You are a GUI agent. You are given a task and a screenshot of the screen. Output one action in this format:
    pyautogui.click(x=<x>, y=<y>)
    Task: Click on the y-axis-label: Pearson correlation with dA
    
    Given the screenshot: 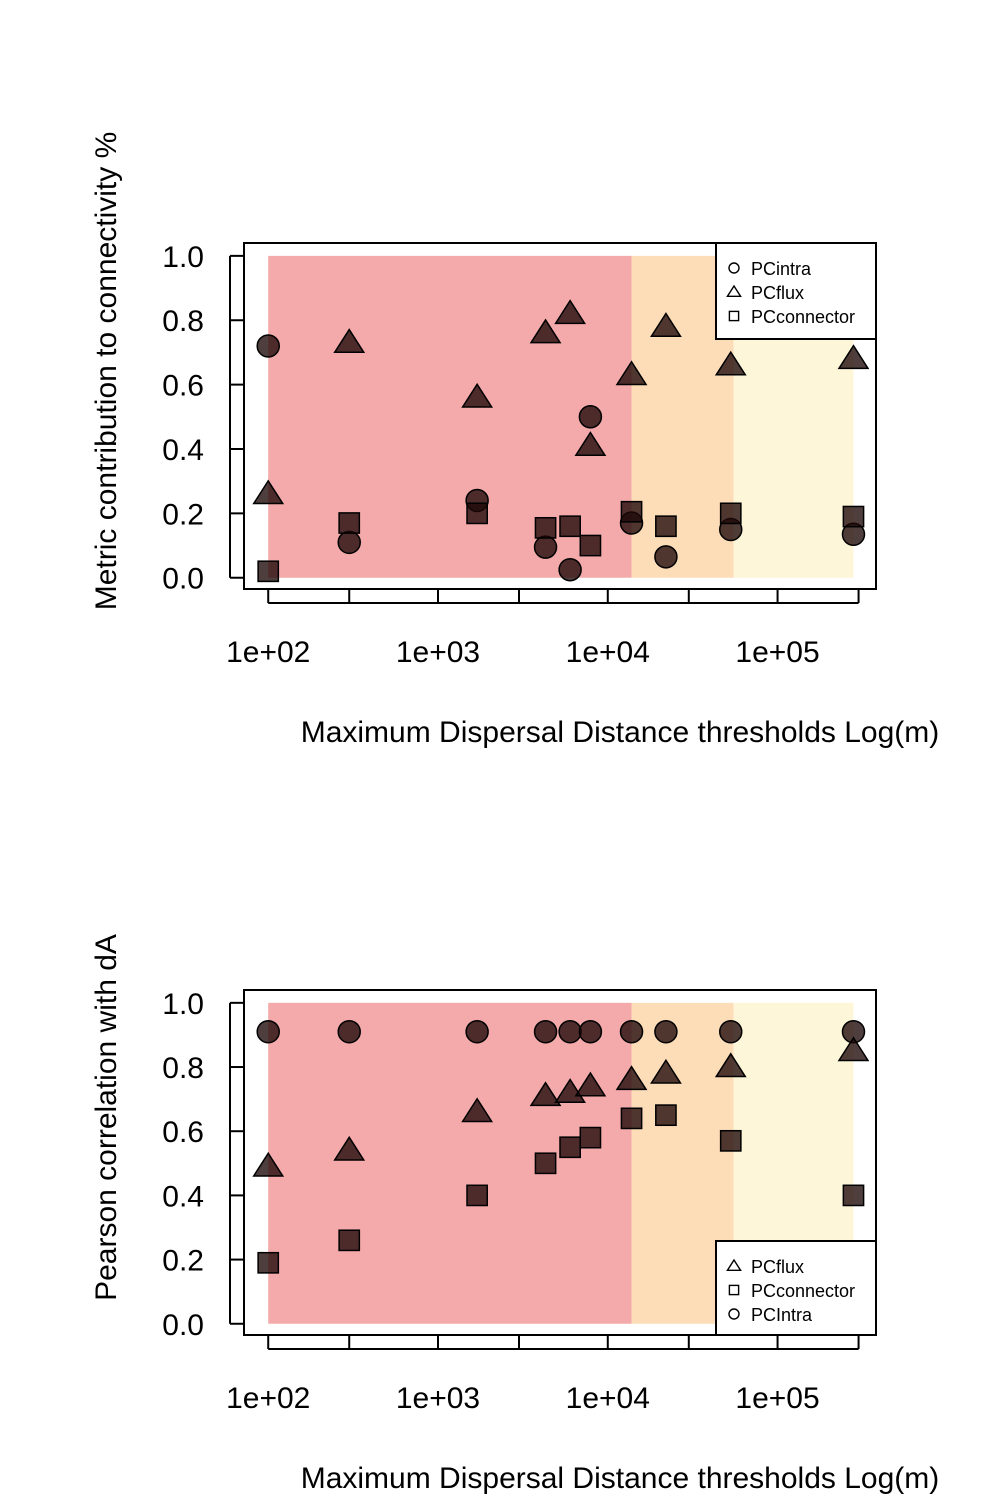 What is the action you would take?
    pyautogui.click(x=106, y=1117)
    